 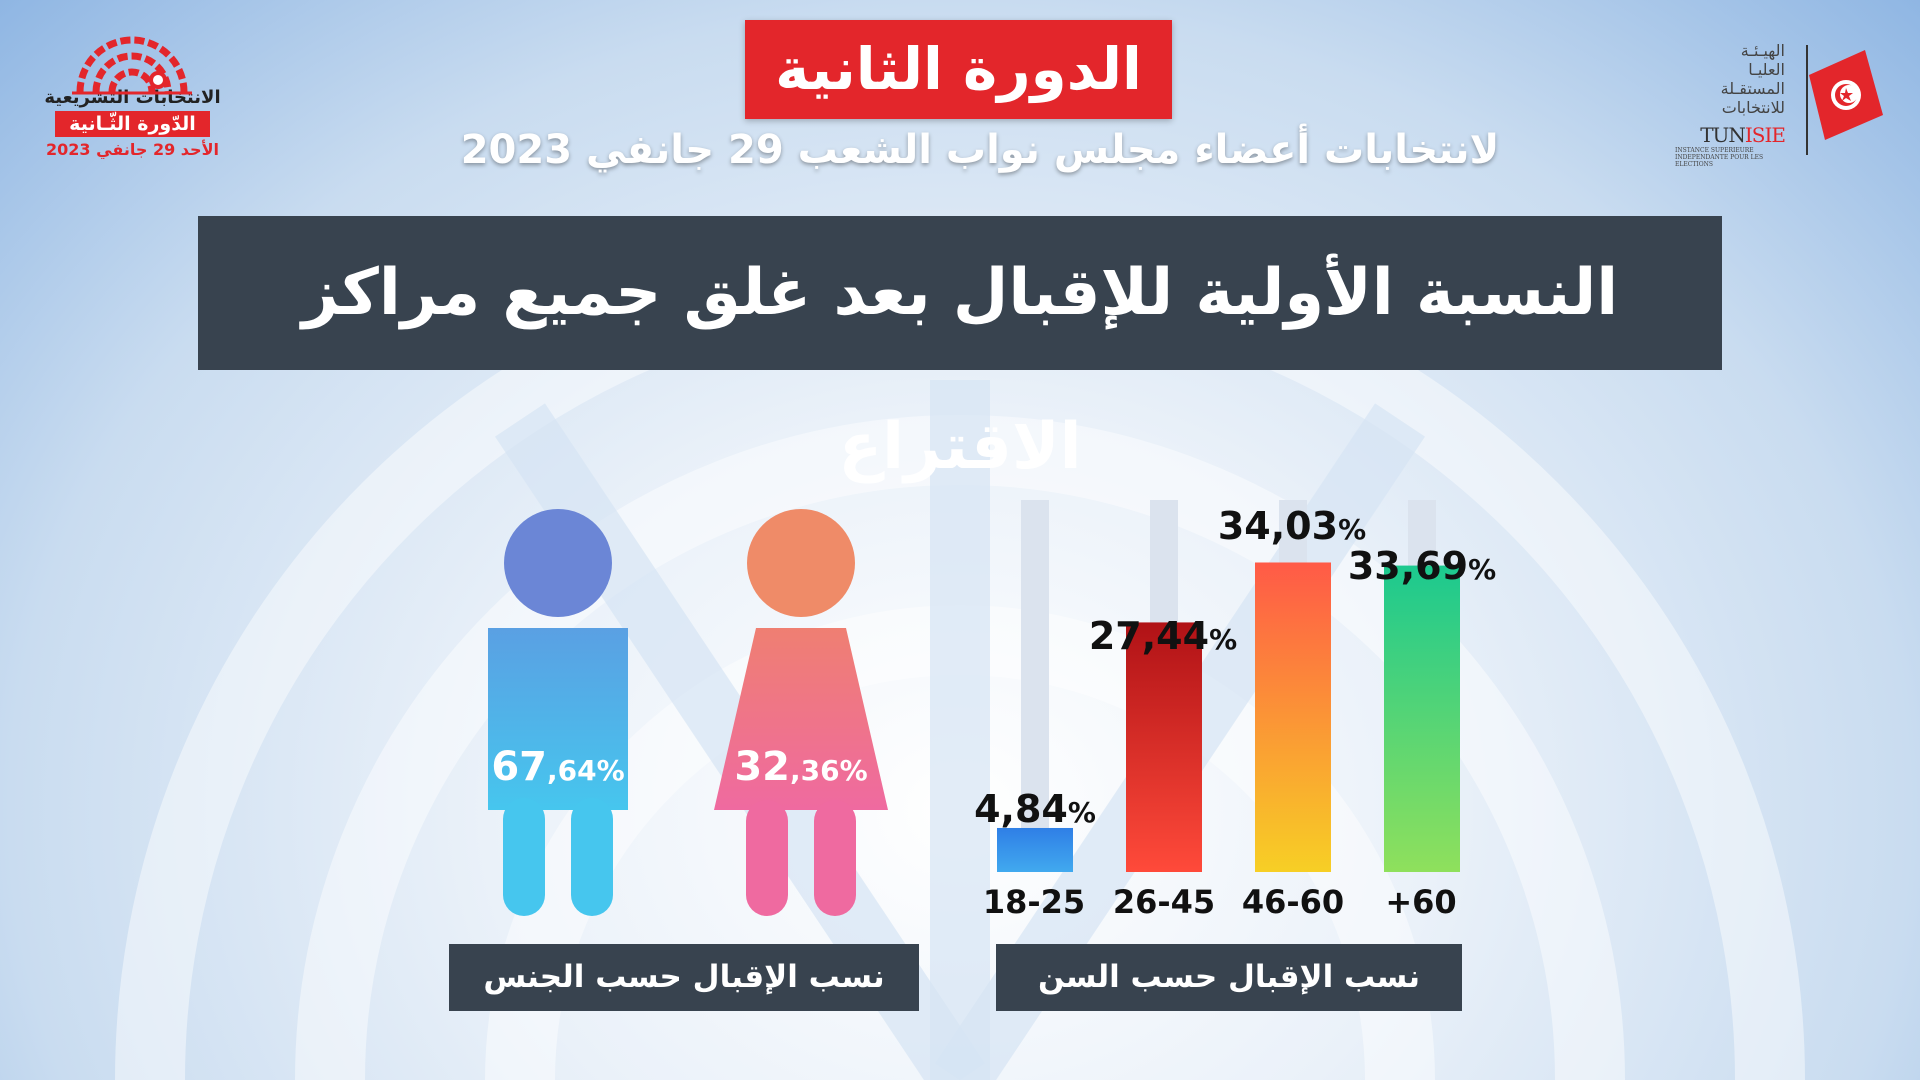 I want to click on value-label-26-45: 27,44%, so click(x=1163, y=636).